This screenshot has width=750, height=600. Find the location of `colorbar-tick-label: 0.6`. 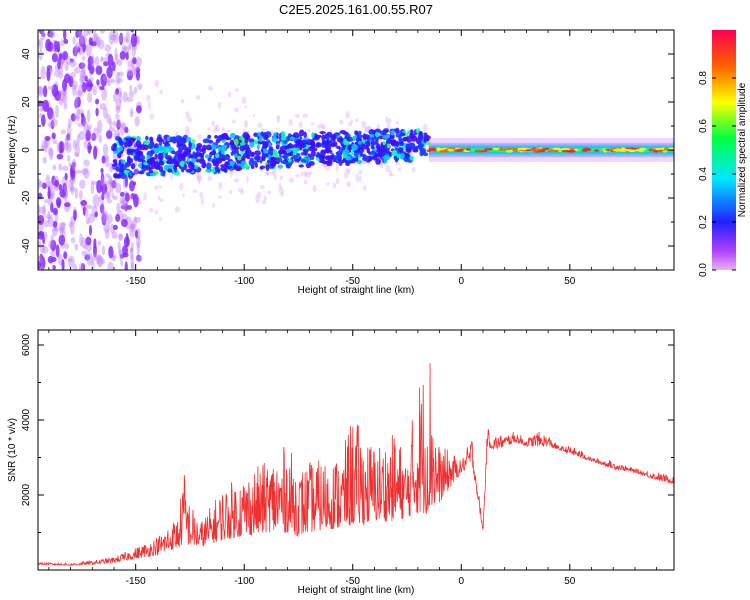

colorbar-tick-label: 0.6 is located at coordinates (703, 126).